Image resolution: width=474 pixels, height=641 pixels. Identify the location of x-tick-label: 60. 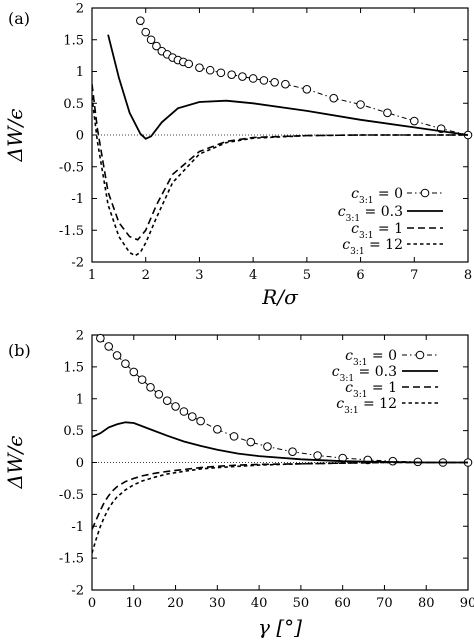
(342, 603).